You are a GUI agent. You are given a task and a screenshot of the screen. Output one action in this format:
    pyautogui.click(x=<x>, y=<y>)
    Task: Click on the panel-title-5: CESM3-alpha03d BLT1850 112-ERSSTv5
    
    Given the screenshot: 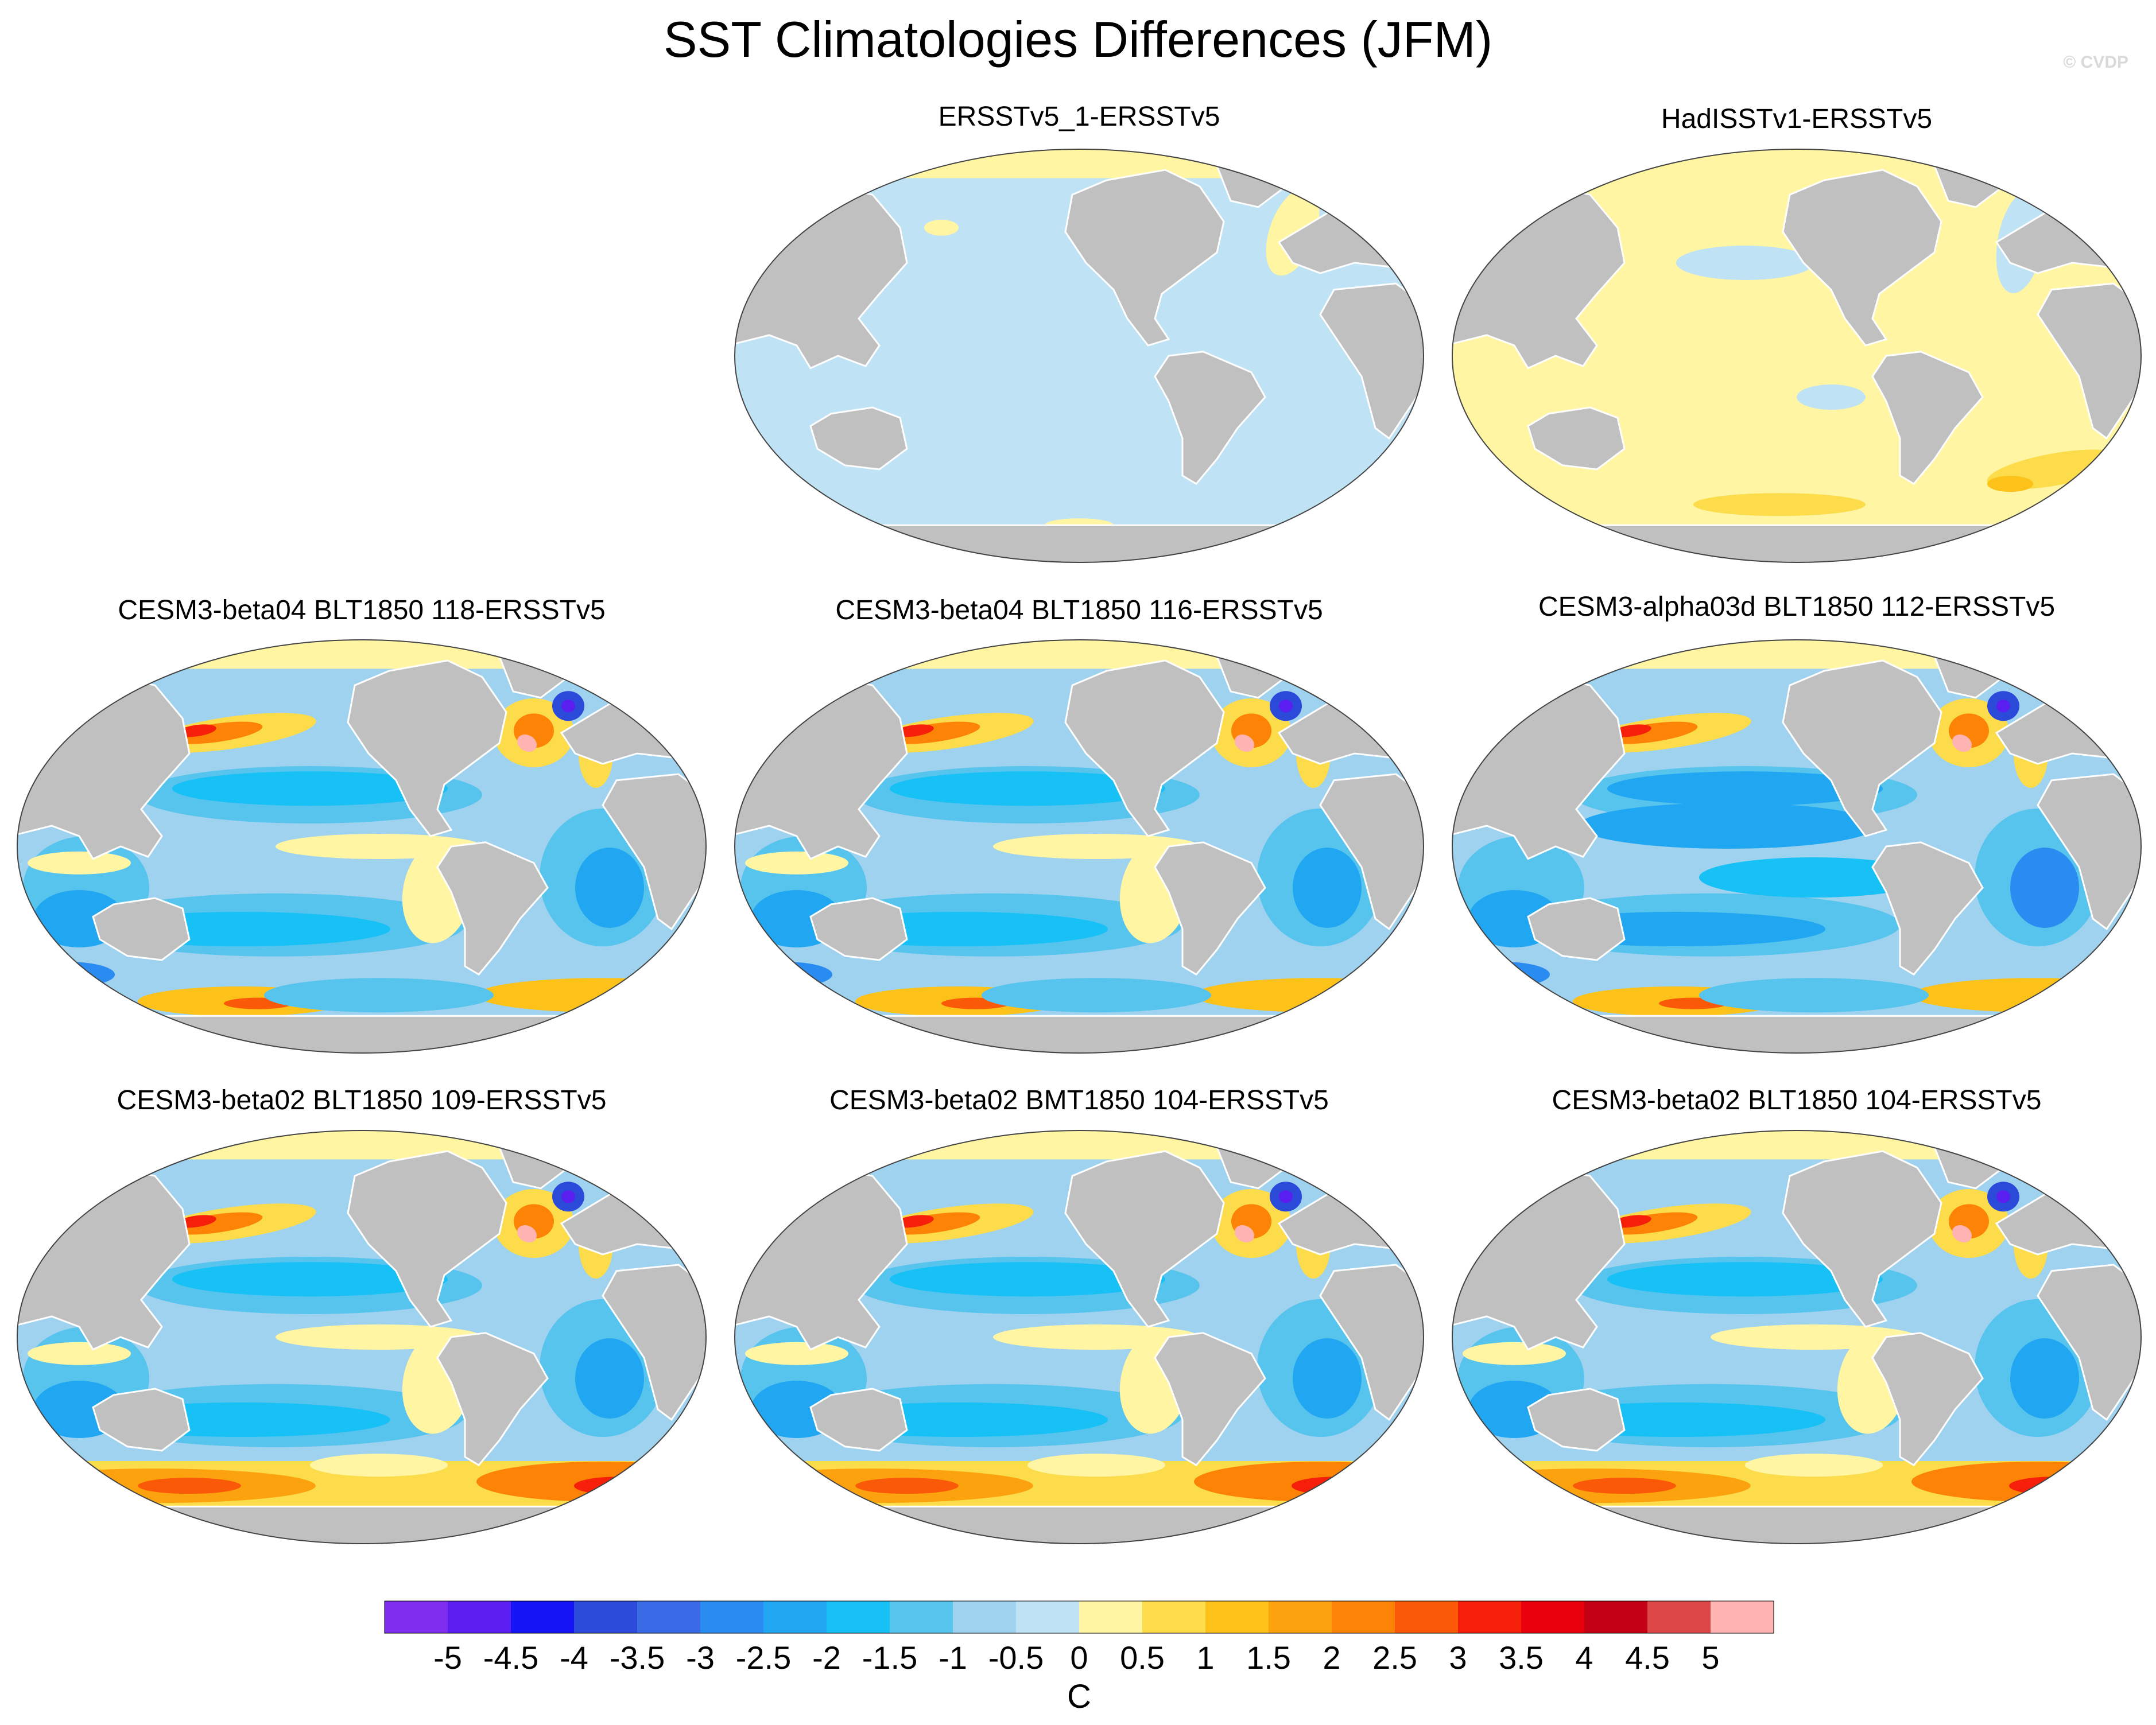 What is the action you would take?
    pyautogui.click(x=1797, y=607)
    